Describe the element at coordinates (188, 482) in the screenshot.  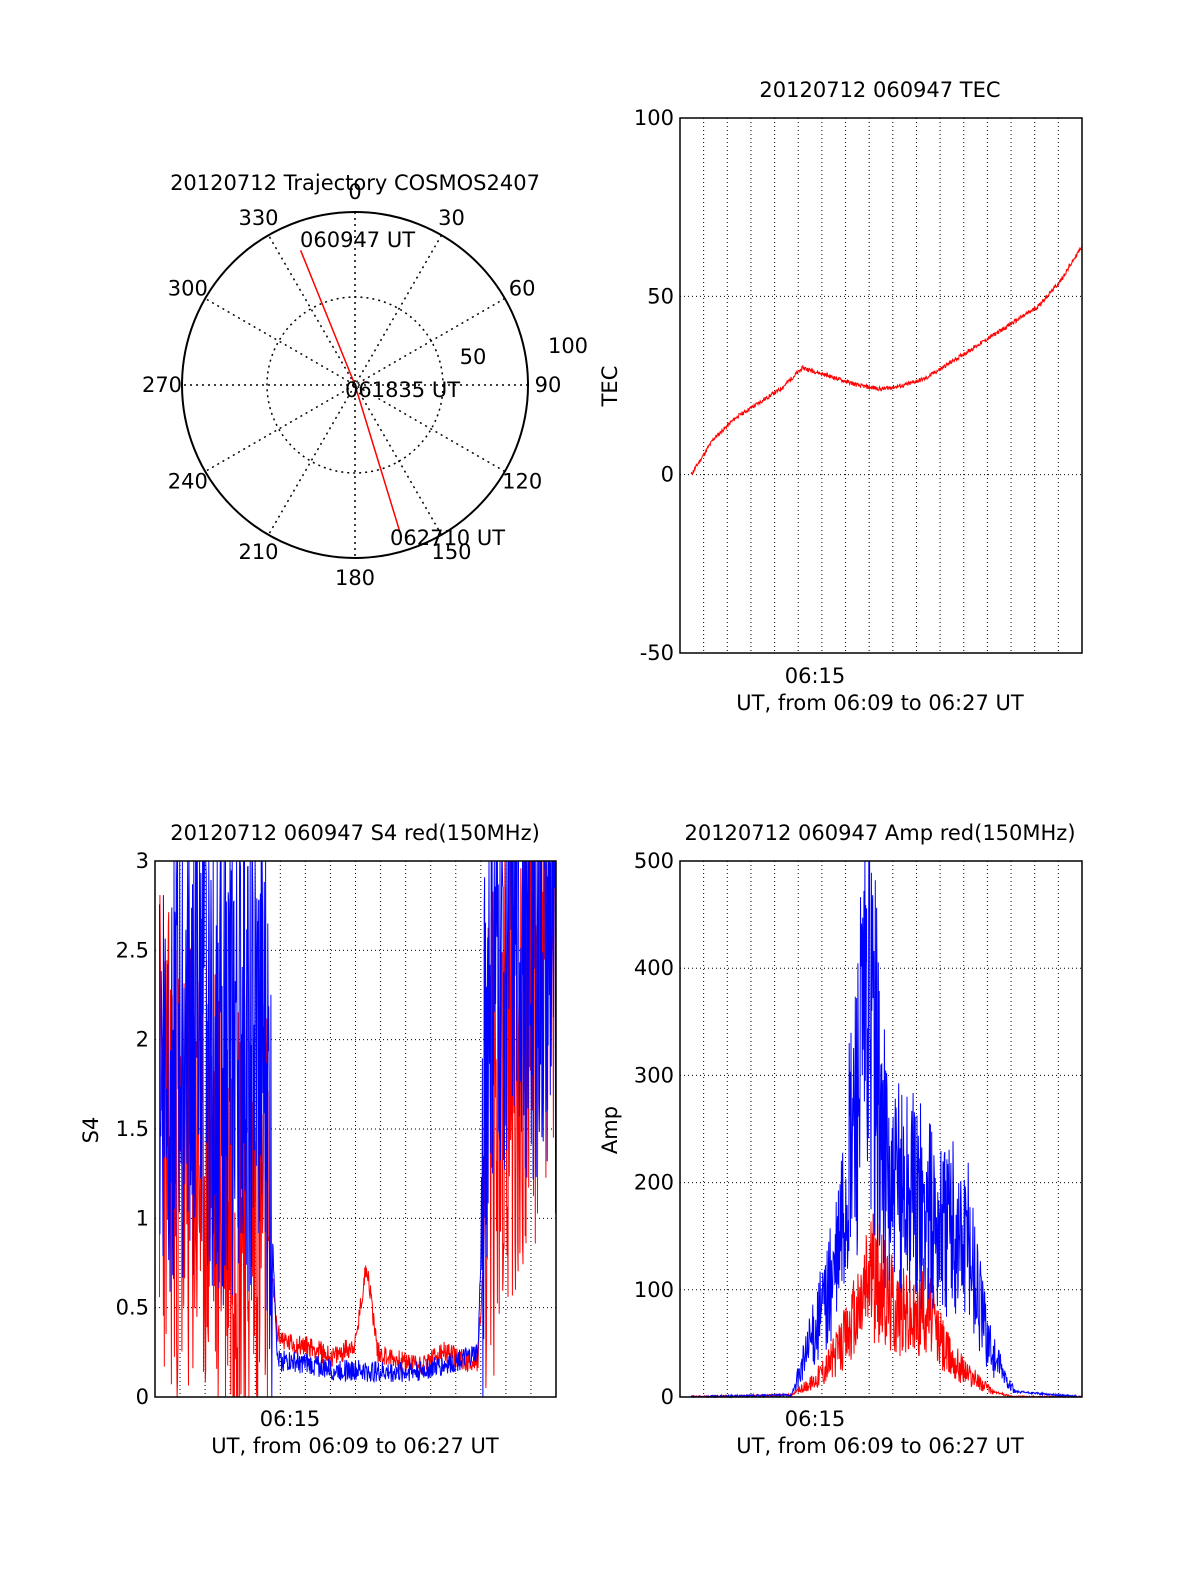
I see `polar-azimuth-label-240: 240` at that location.